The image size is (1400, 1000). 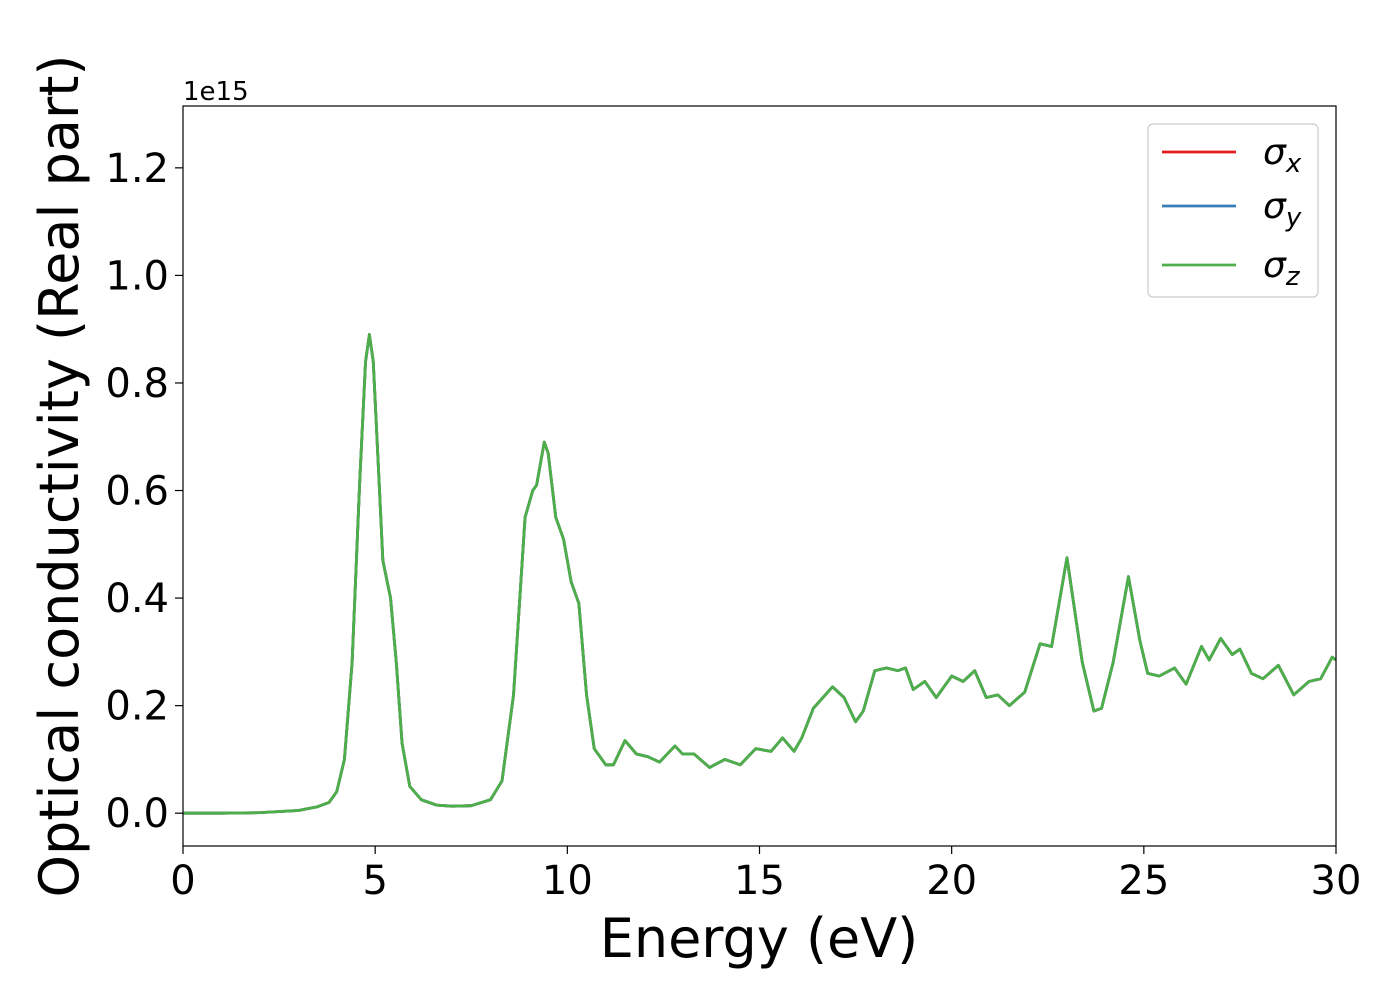 I want to click on x-tick-label: 10, so click(x=567, y=881).